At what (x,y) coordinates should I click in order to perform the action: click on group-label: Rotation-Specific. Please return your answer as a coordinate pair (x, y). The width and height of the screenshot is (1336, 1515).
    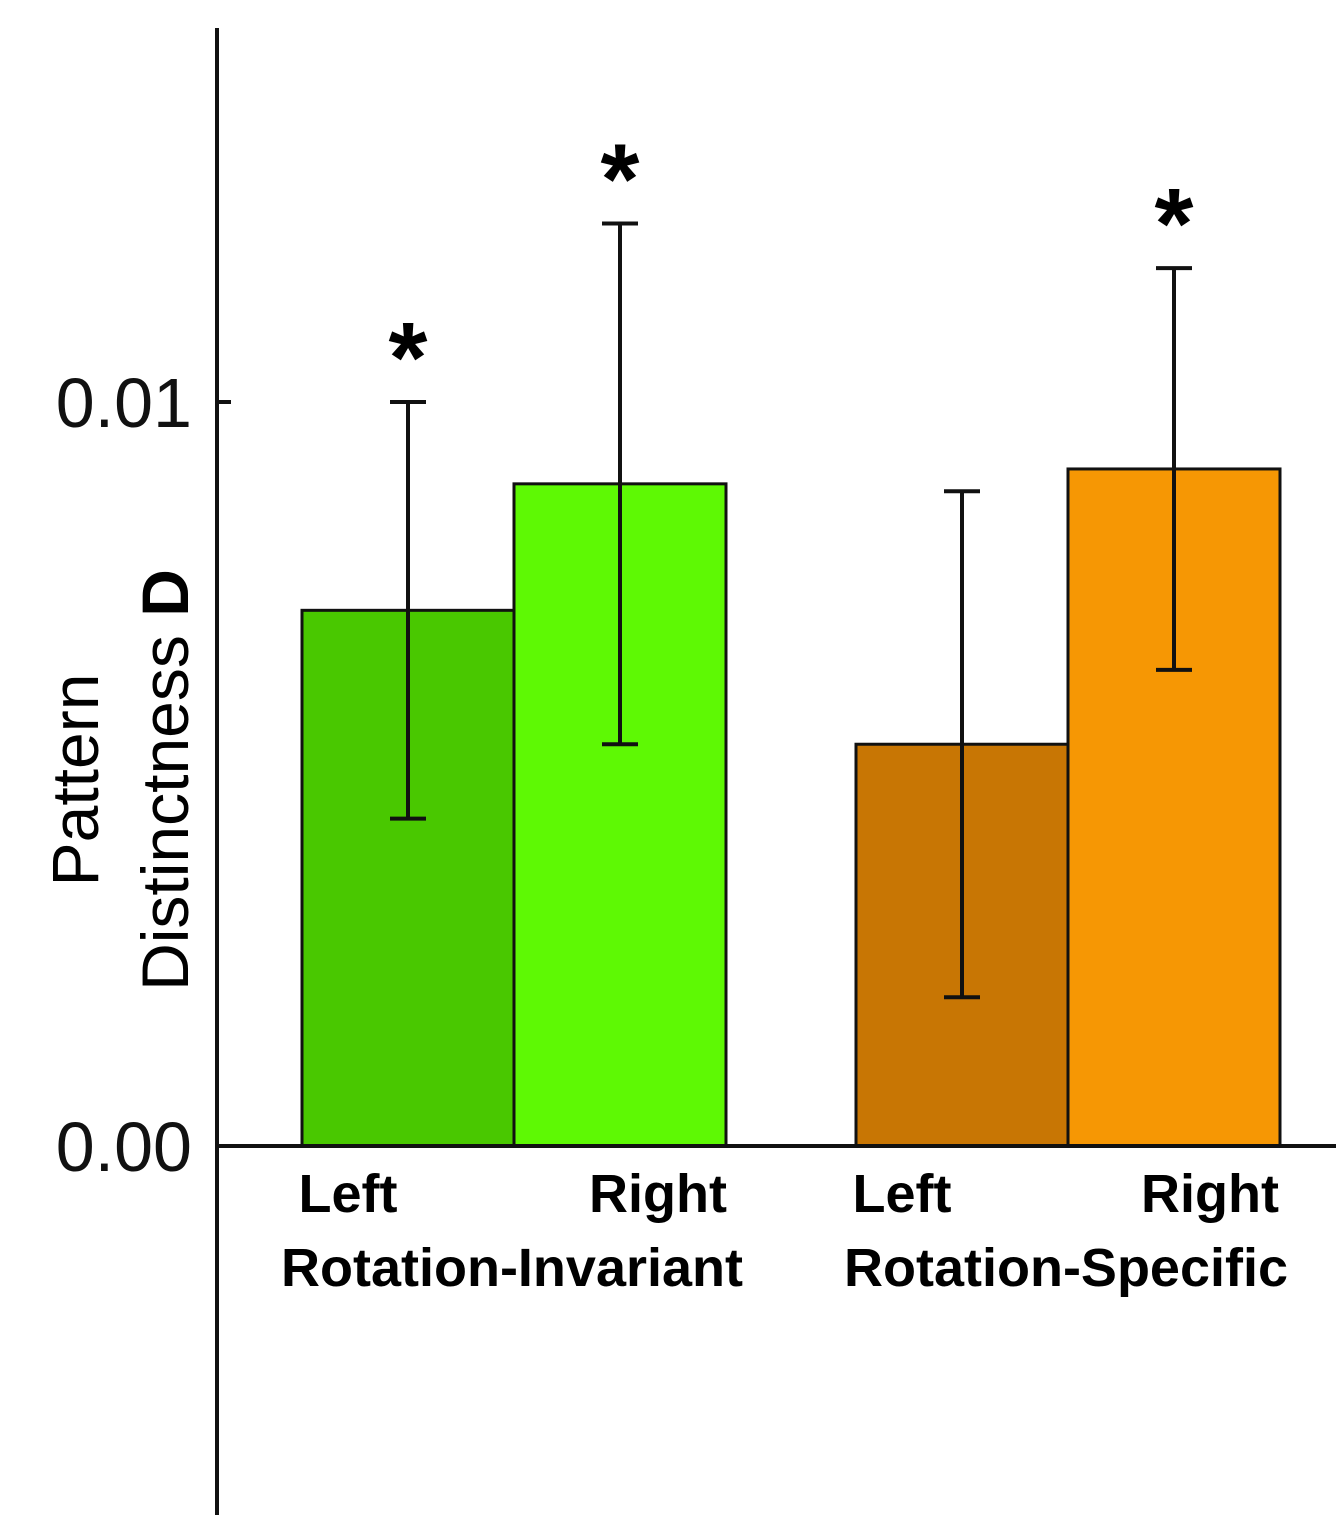
    Looking at the image, I should click on (1066, 1268).